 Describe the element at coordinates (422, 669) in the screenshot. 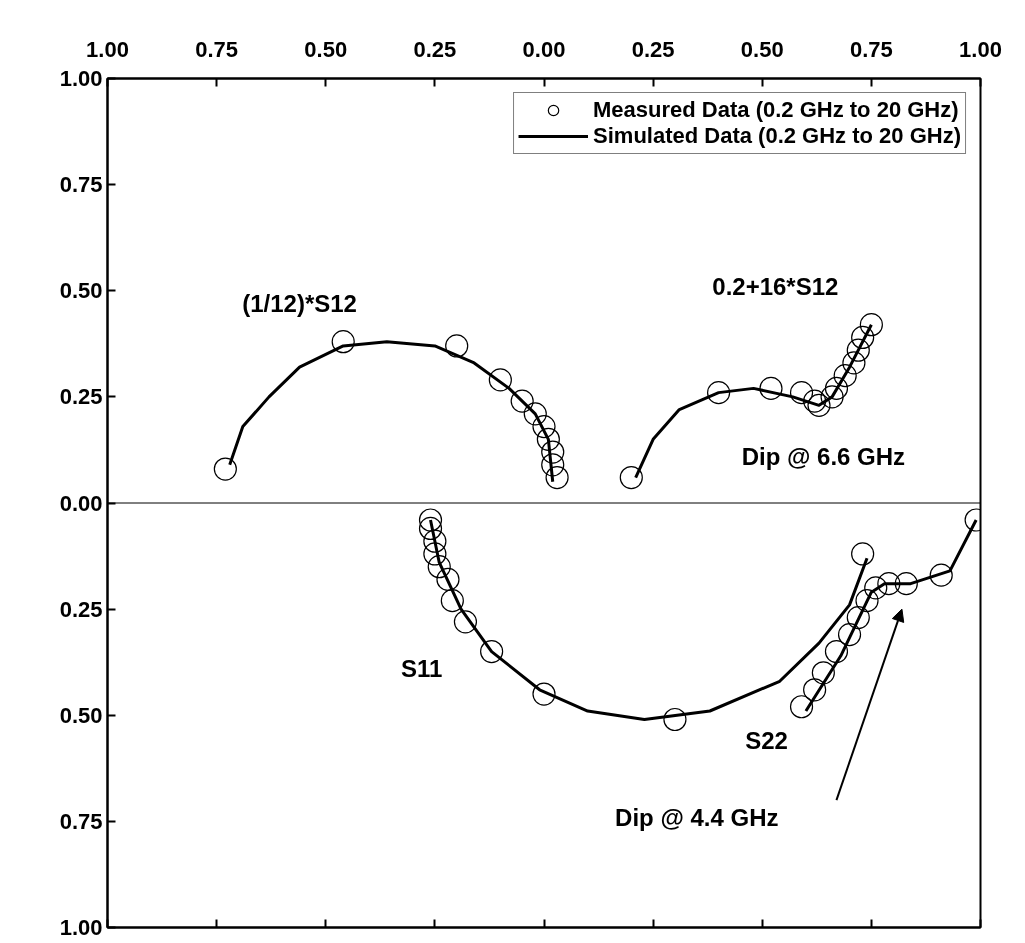

I see `annotation: S11` at that location.